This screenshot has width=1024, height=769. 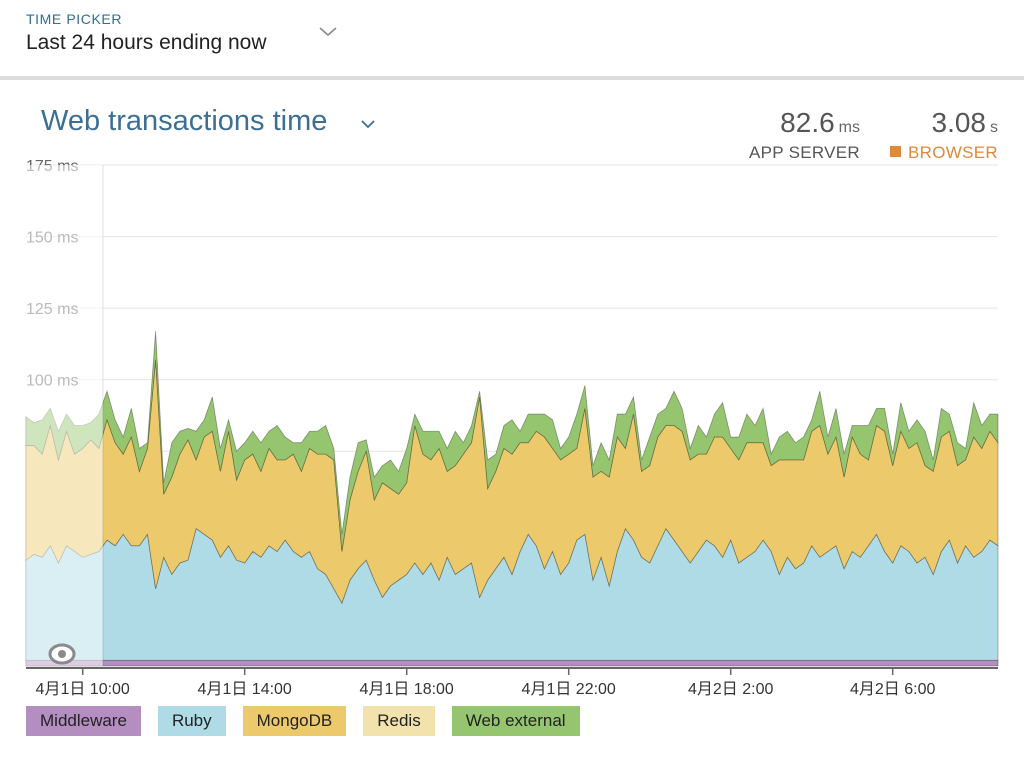 I want to click on x-tick-label: 4月1日 14:00, so click(x=245, y=689).